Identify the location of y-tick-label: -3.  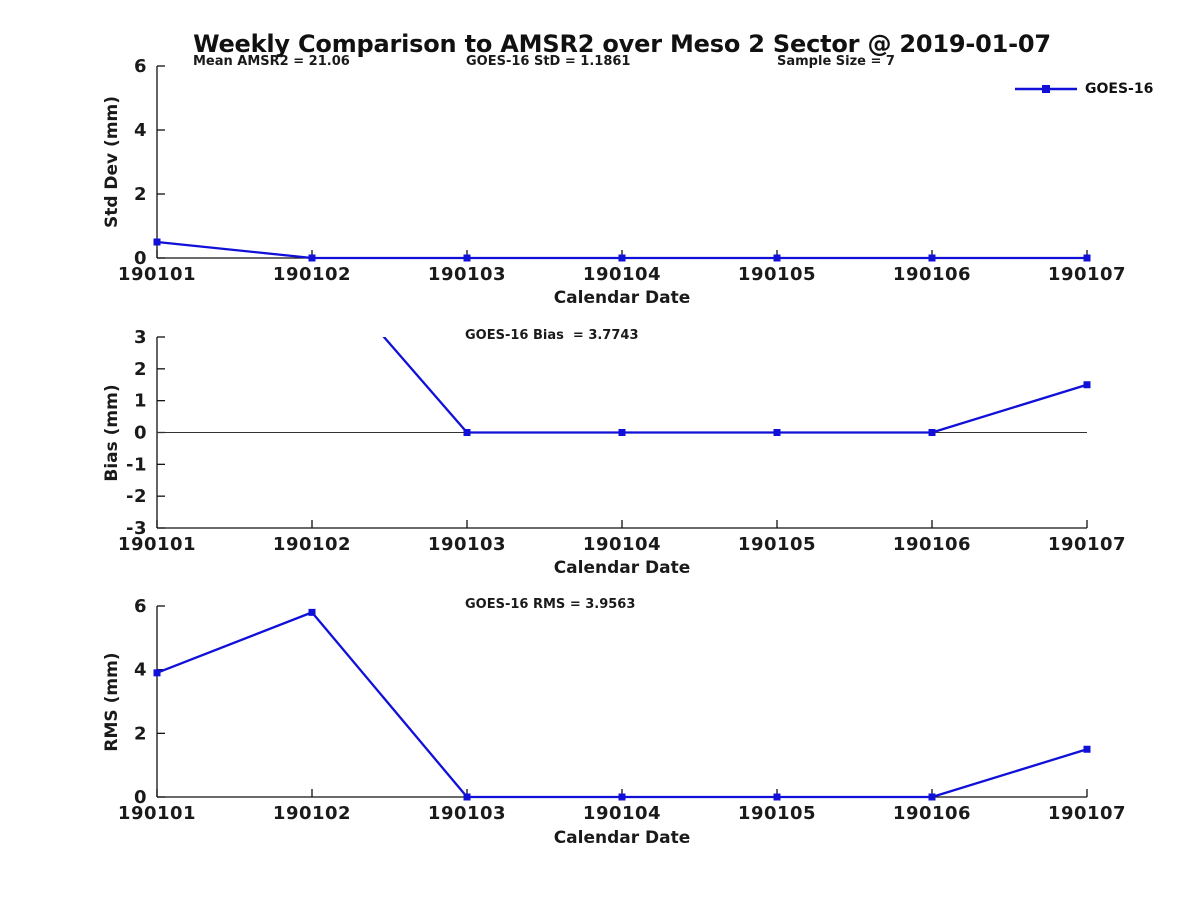
(136, 528).